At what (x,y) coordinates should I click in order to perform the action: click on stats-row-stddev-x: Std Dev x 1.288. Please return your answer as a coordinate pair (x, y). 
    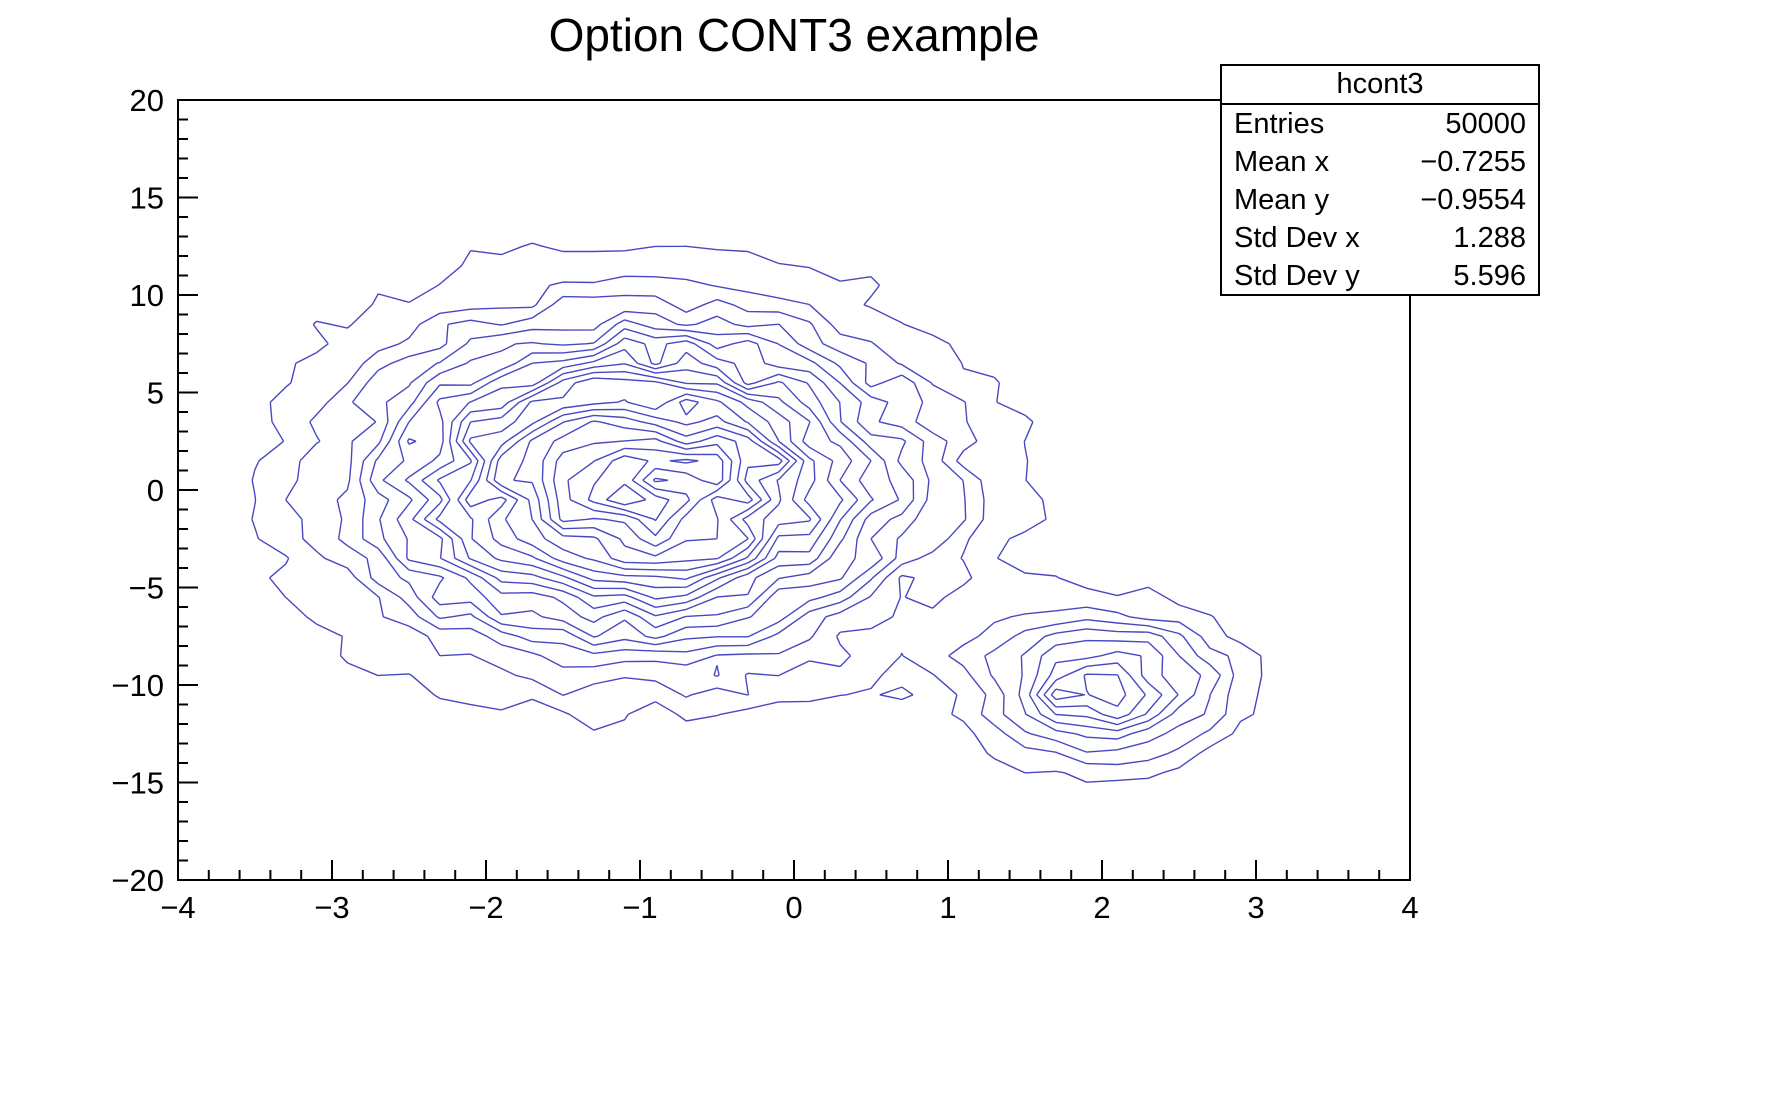
    Looking at the image, I should click on (1380, 238).